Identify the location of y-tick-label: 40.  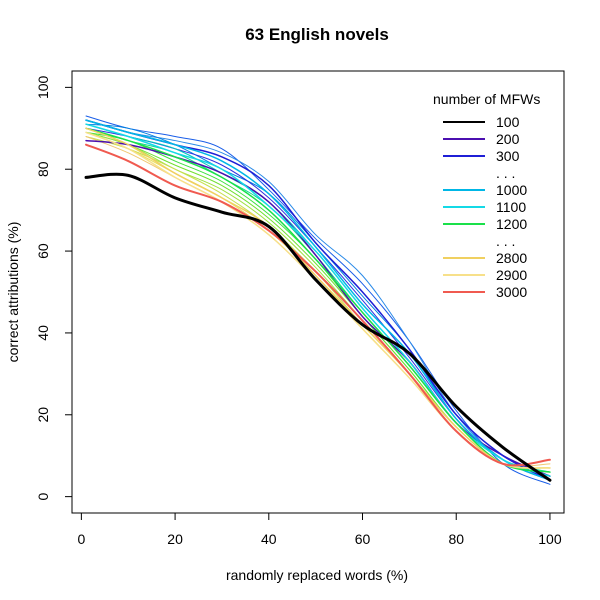
(43, 333).